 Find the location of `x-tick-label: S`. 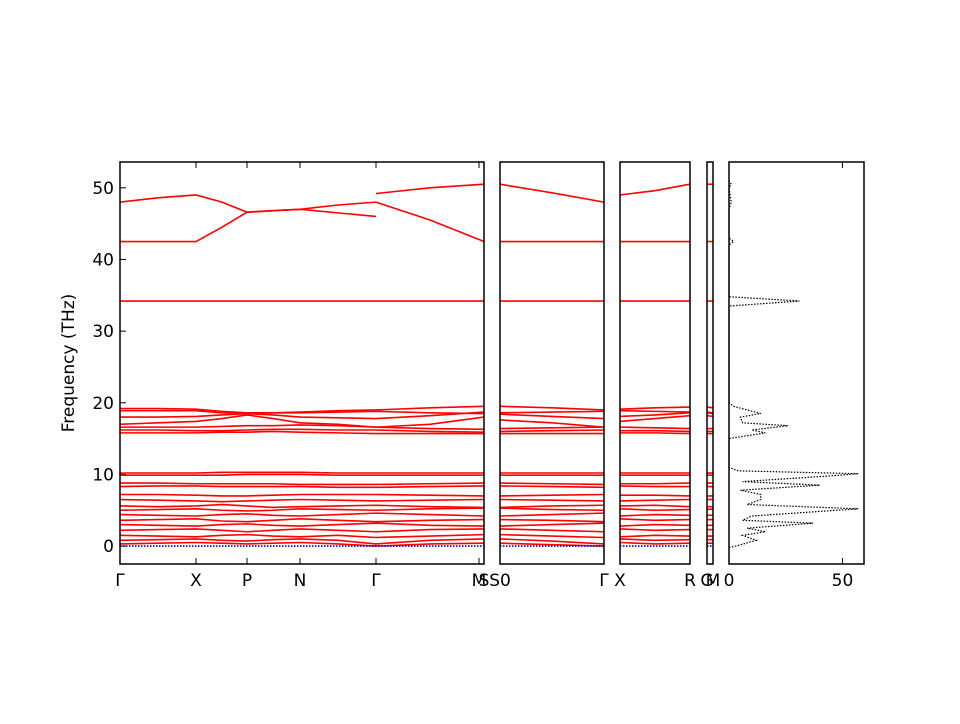

x-tick-label: S is located at coordinates (484, 581).